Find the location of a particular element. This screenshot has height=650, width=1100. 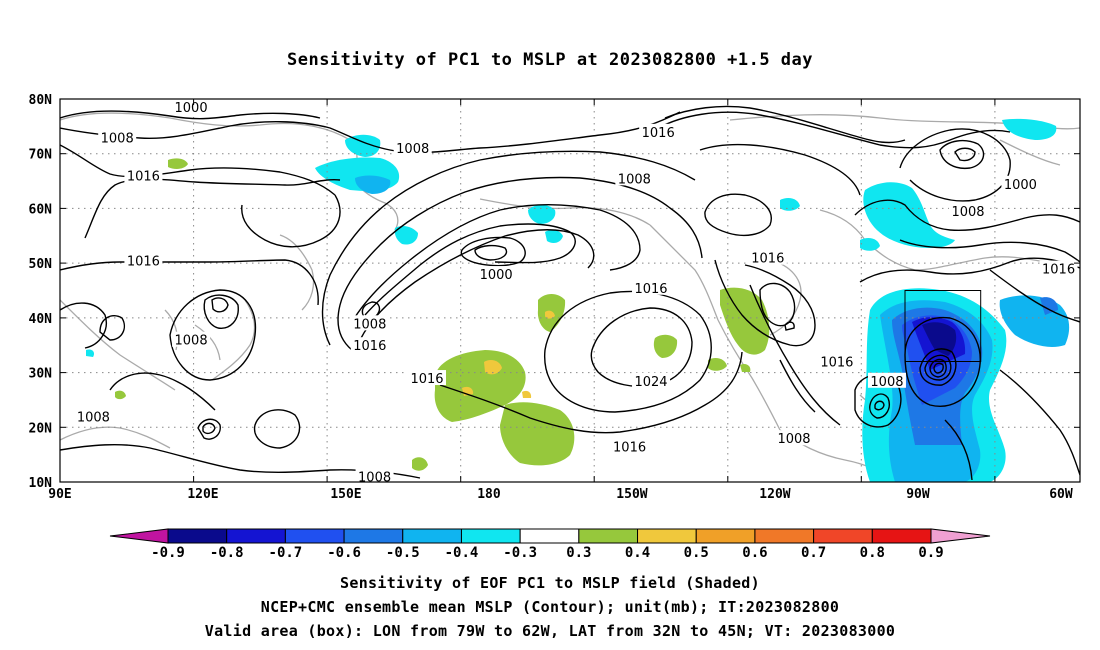

lon-label: 60W is located at coordinates (1061, 494).